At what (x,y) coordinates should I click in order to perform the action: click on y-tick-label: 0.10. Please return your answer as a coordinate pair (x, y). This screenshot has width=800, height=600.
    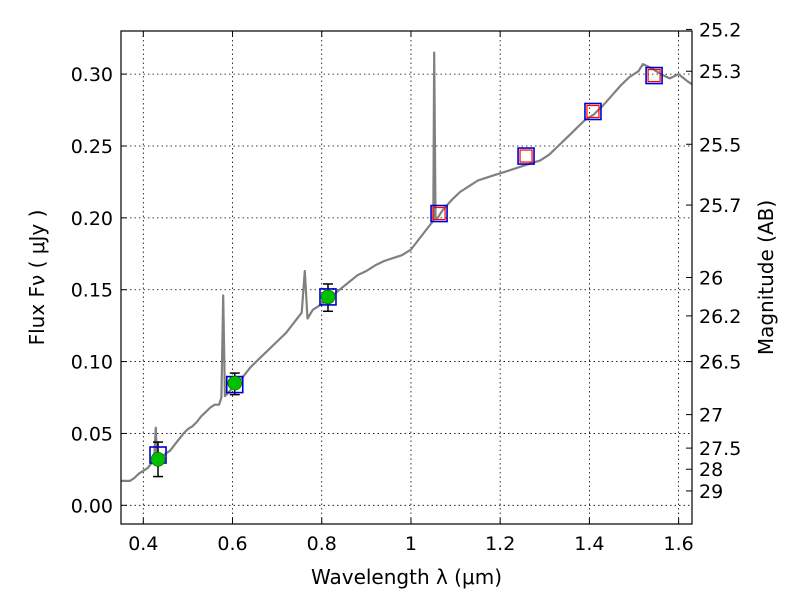
    Looking at the image, I should click on (92, 363).